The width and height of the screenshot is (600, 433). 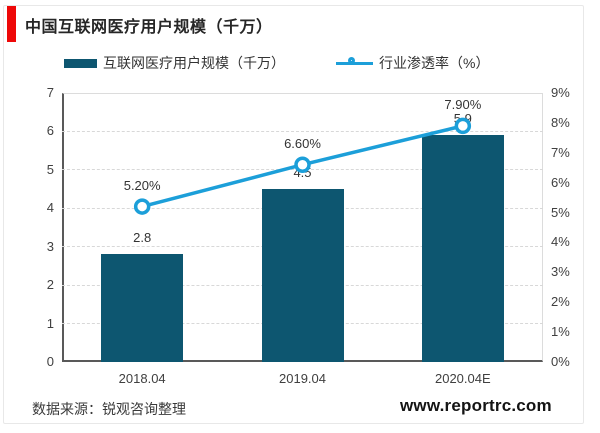 I want to click on line-value-label: 6.60%, so click(x=302, y=143).